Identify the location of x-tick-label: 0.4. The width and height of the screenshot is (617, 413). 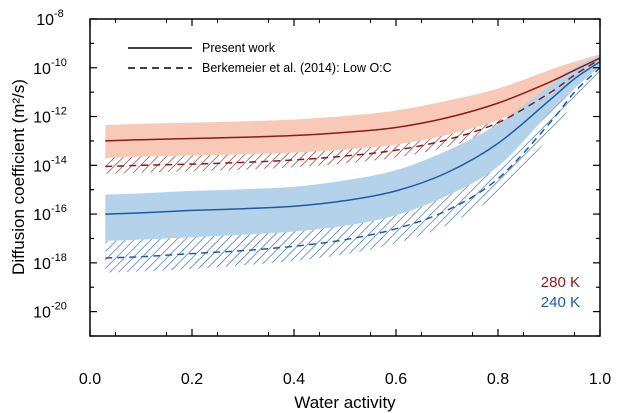
(294, 379).